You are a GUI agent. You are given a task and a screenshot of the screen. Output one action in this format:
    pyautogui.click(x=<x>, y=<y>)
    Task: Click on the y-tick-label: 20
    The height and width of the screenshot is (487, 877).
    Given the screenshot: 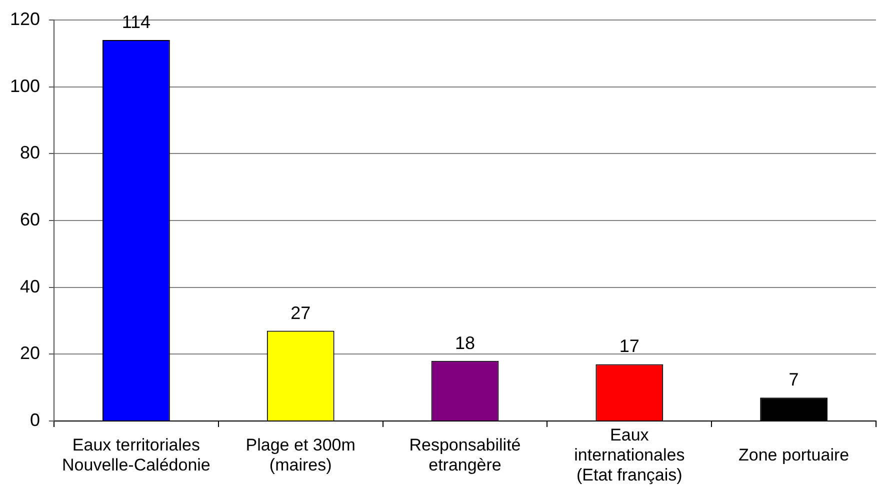 What is the action you would take?
    pyautogui.click(x=30, y=353)
    